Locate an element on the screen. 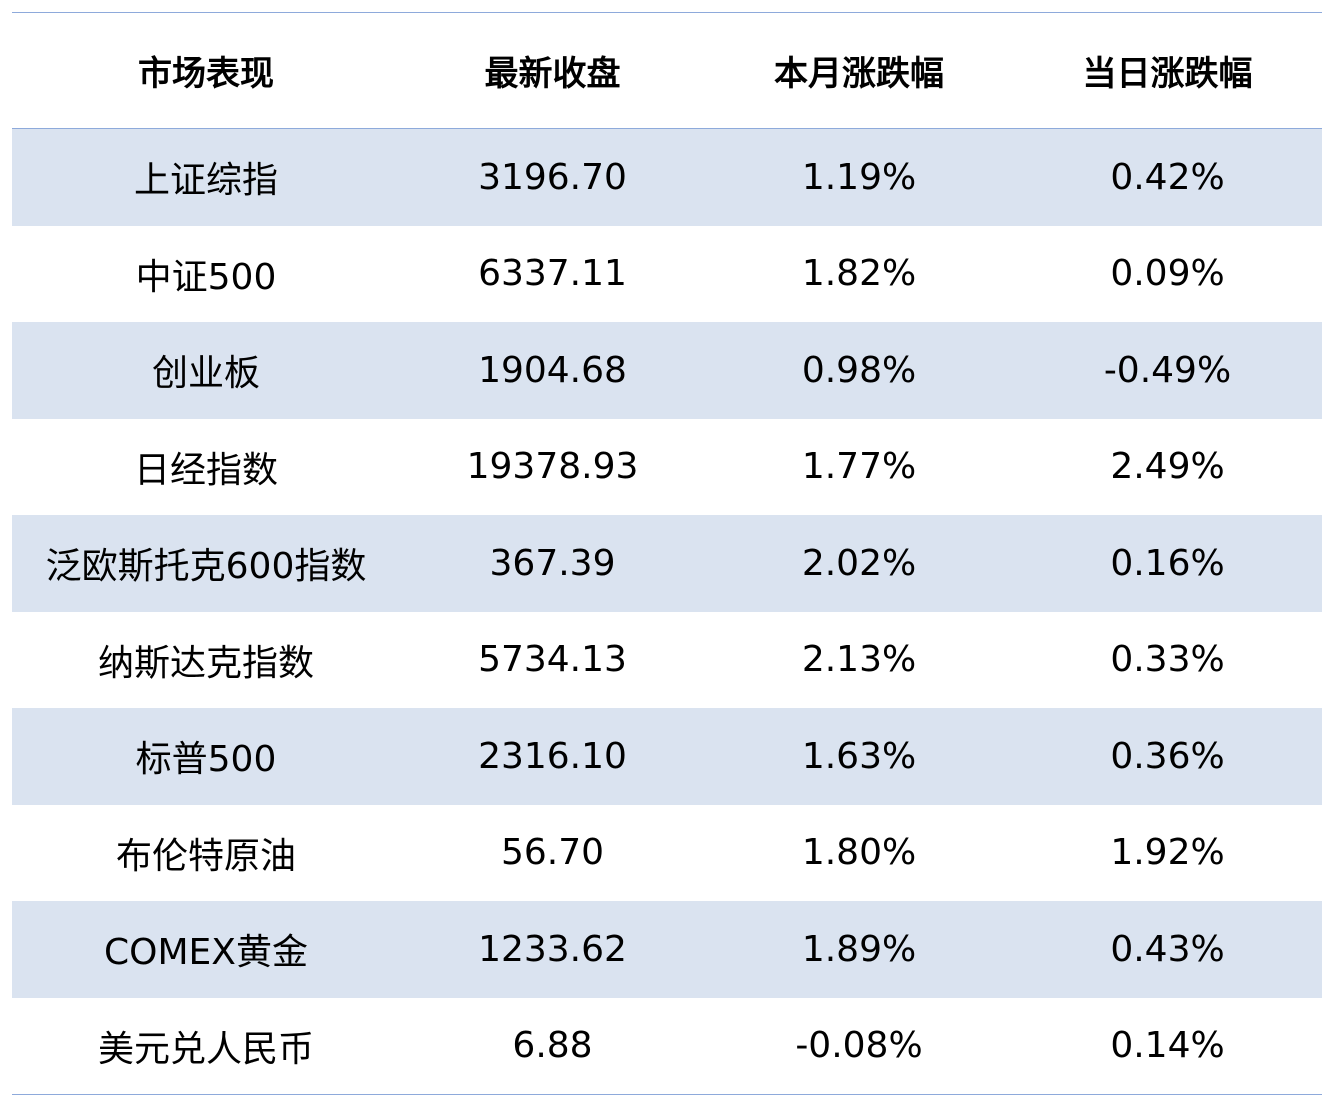 This screenshot has height=1106, width=1334. daily-change: 0.09% is located at coordinates (1167, 274).